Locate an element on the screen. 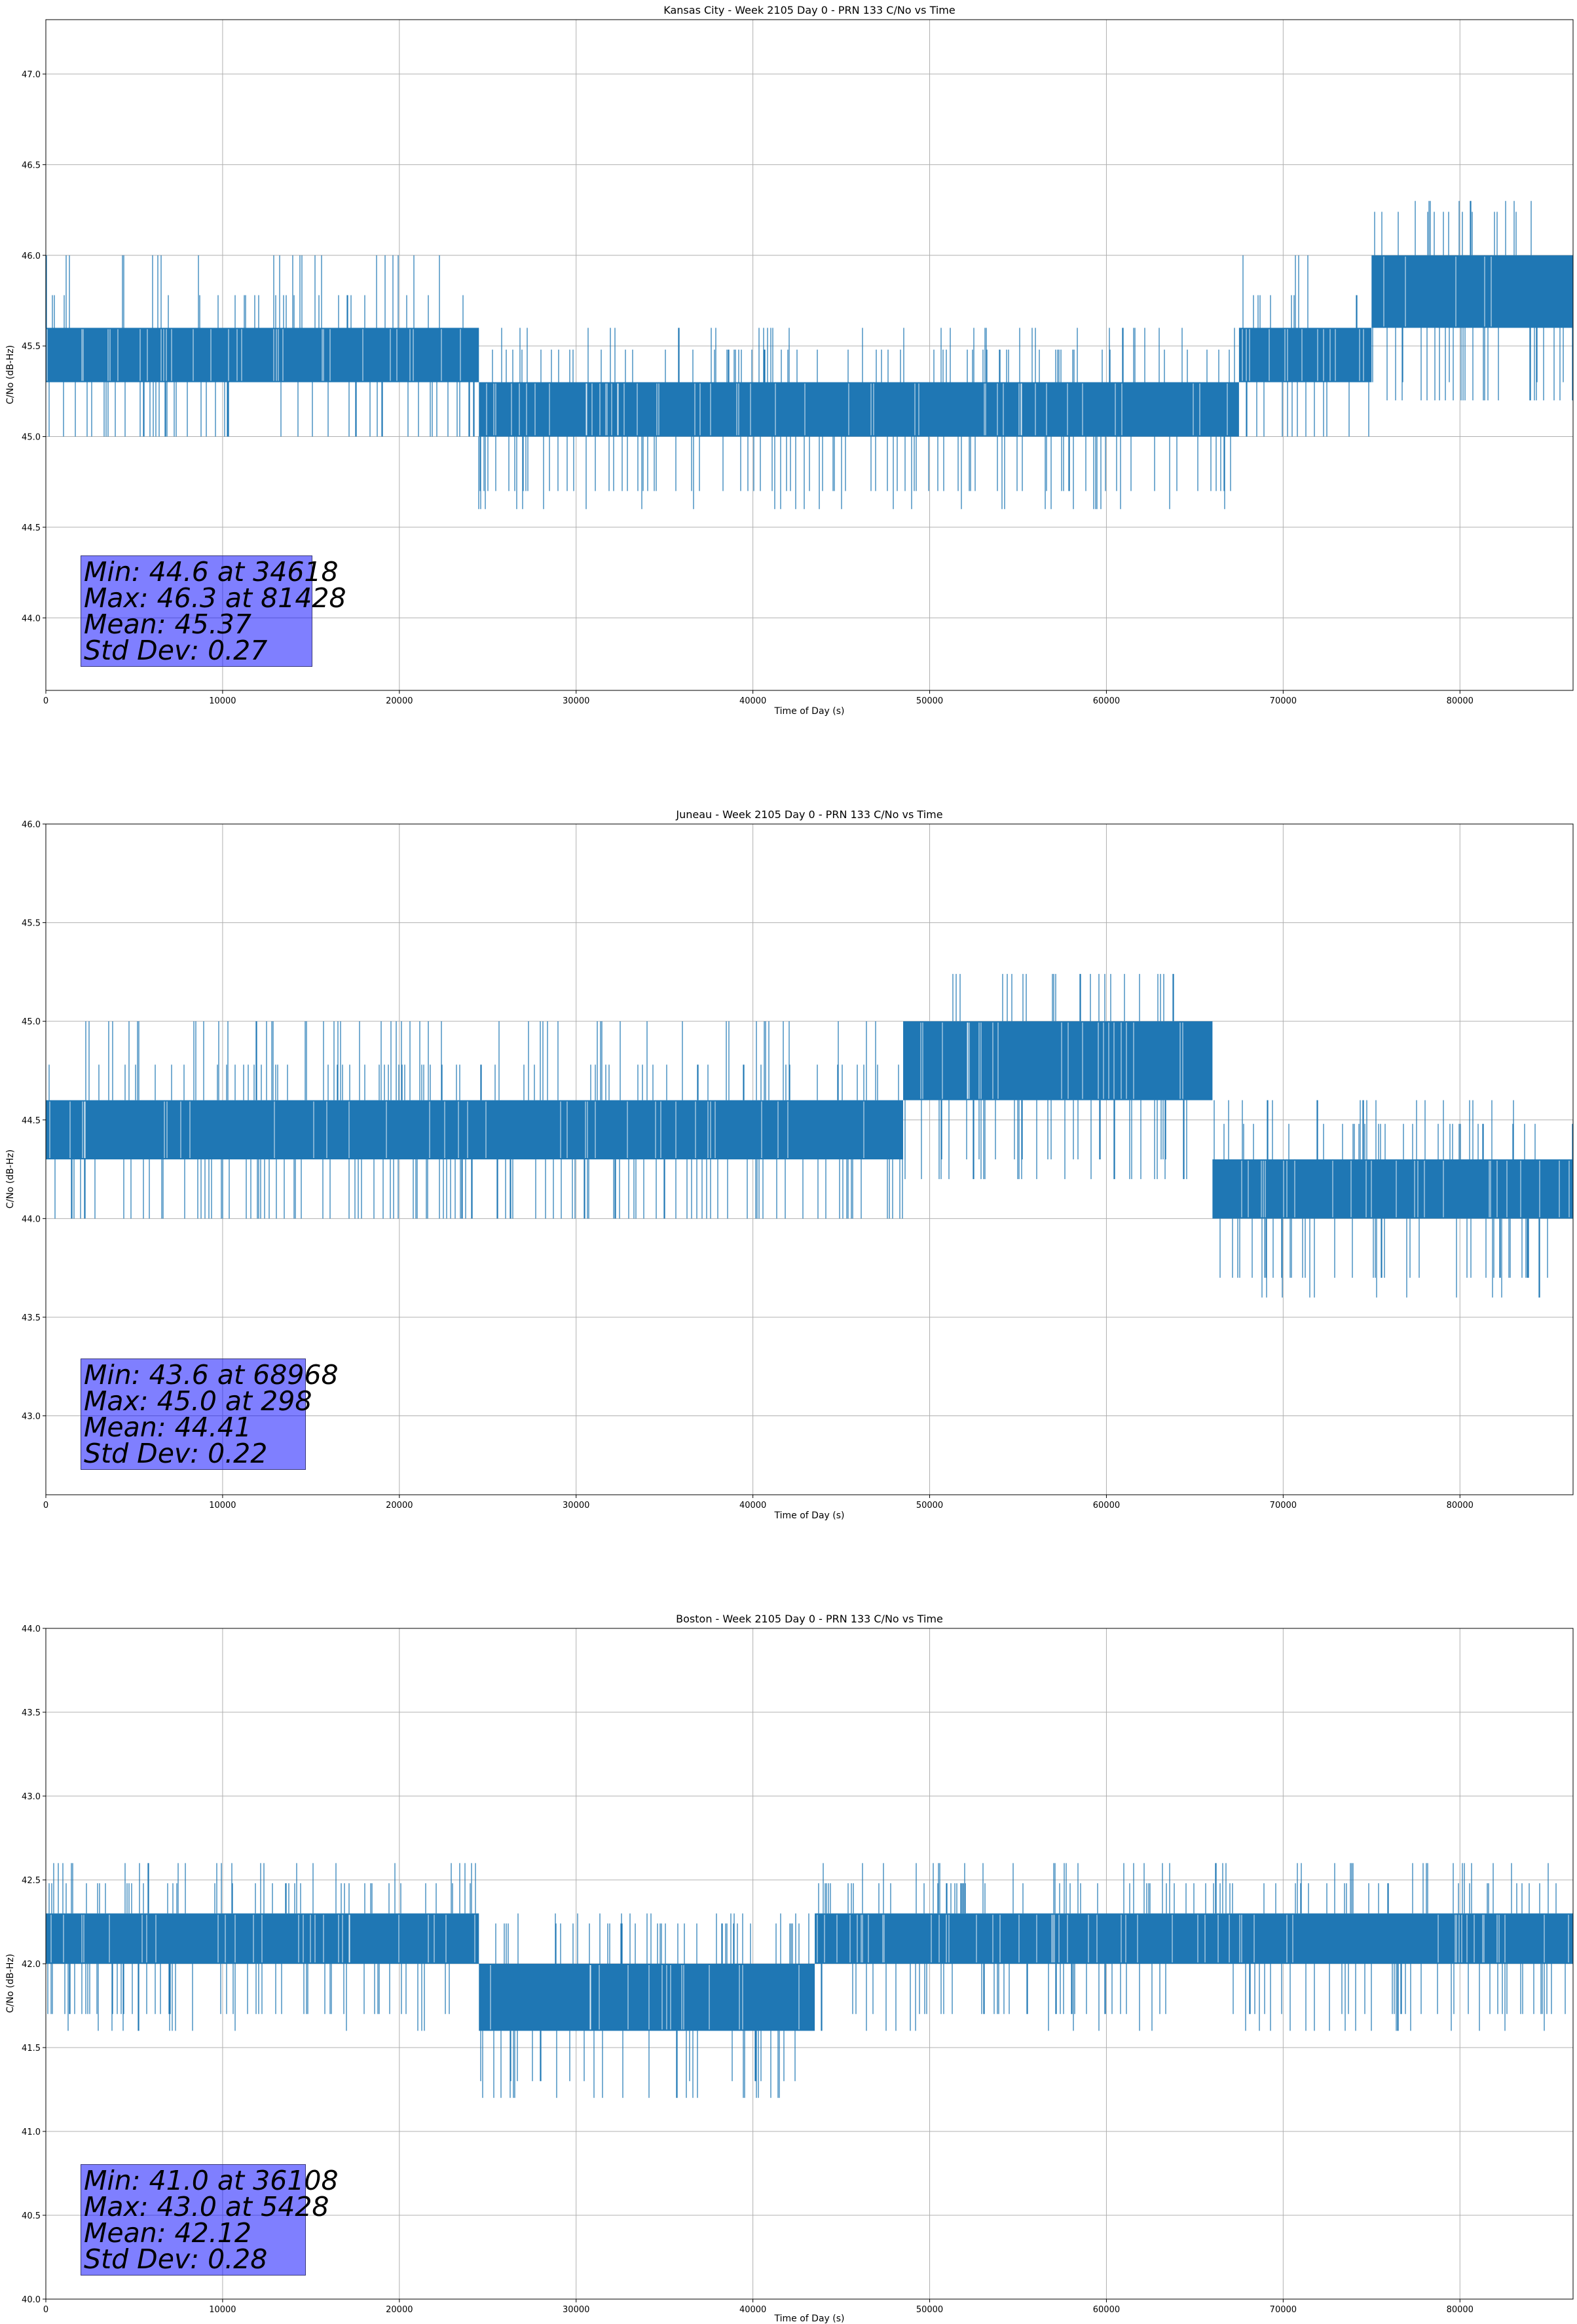  y-tick-label: 42.0 is located at coordinates (31, 1965).